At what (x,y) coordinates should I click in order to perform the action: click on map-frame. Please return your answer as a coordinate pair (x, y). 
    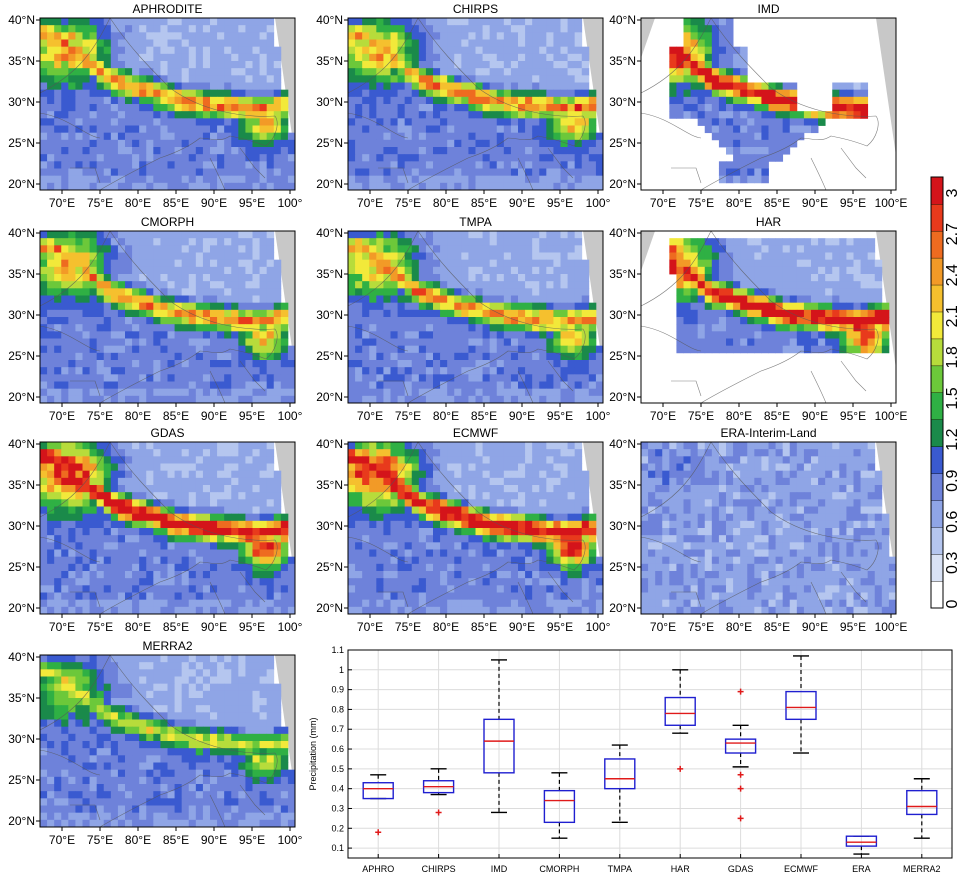
    Looking at the image, I should click on (475, 104).